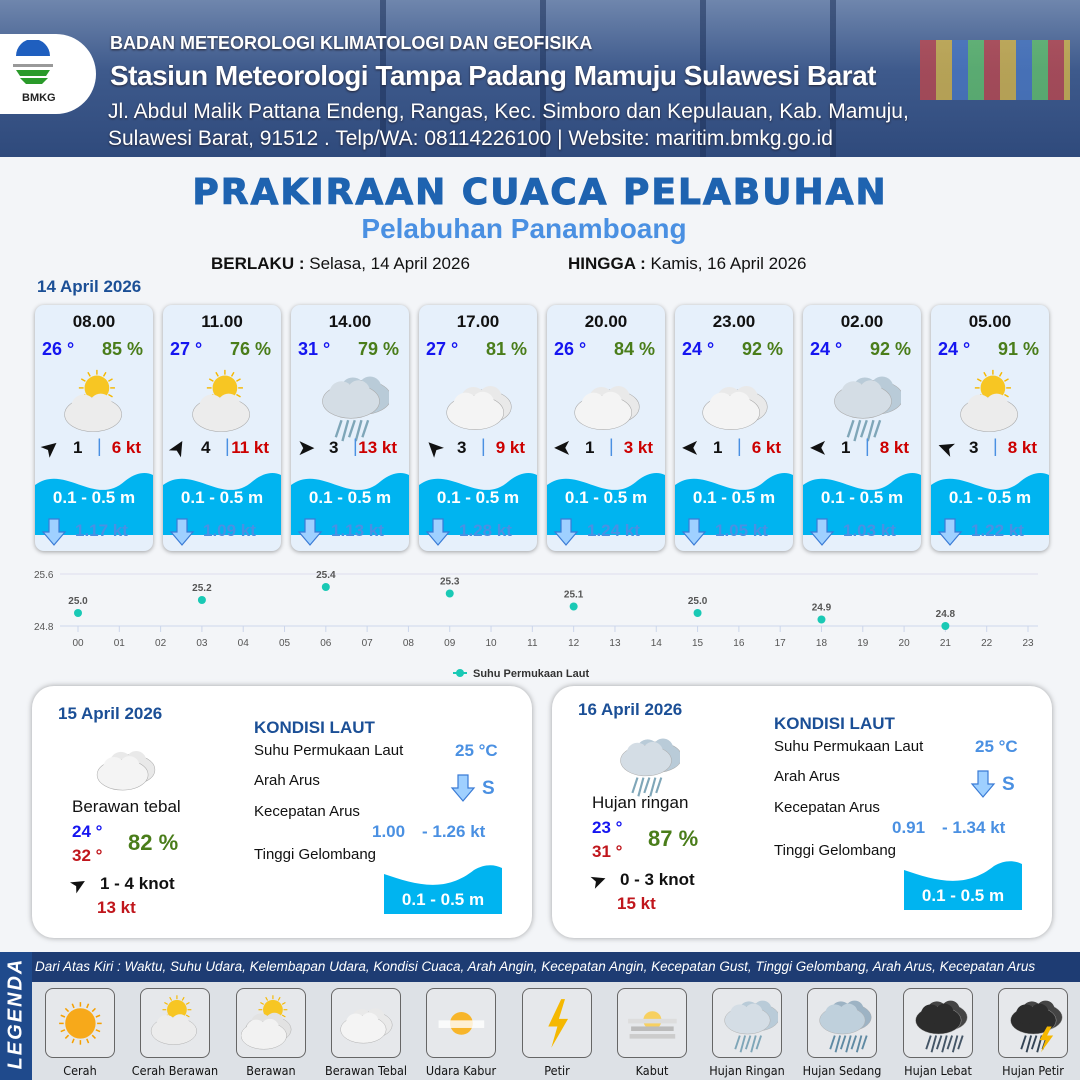 The height and width of the screenshot is (1080, 1080). What do you see at coordinates (378, 349) in the screenshot?
I see `humidity: 79 %` at bounding box center [378, 349].